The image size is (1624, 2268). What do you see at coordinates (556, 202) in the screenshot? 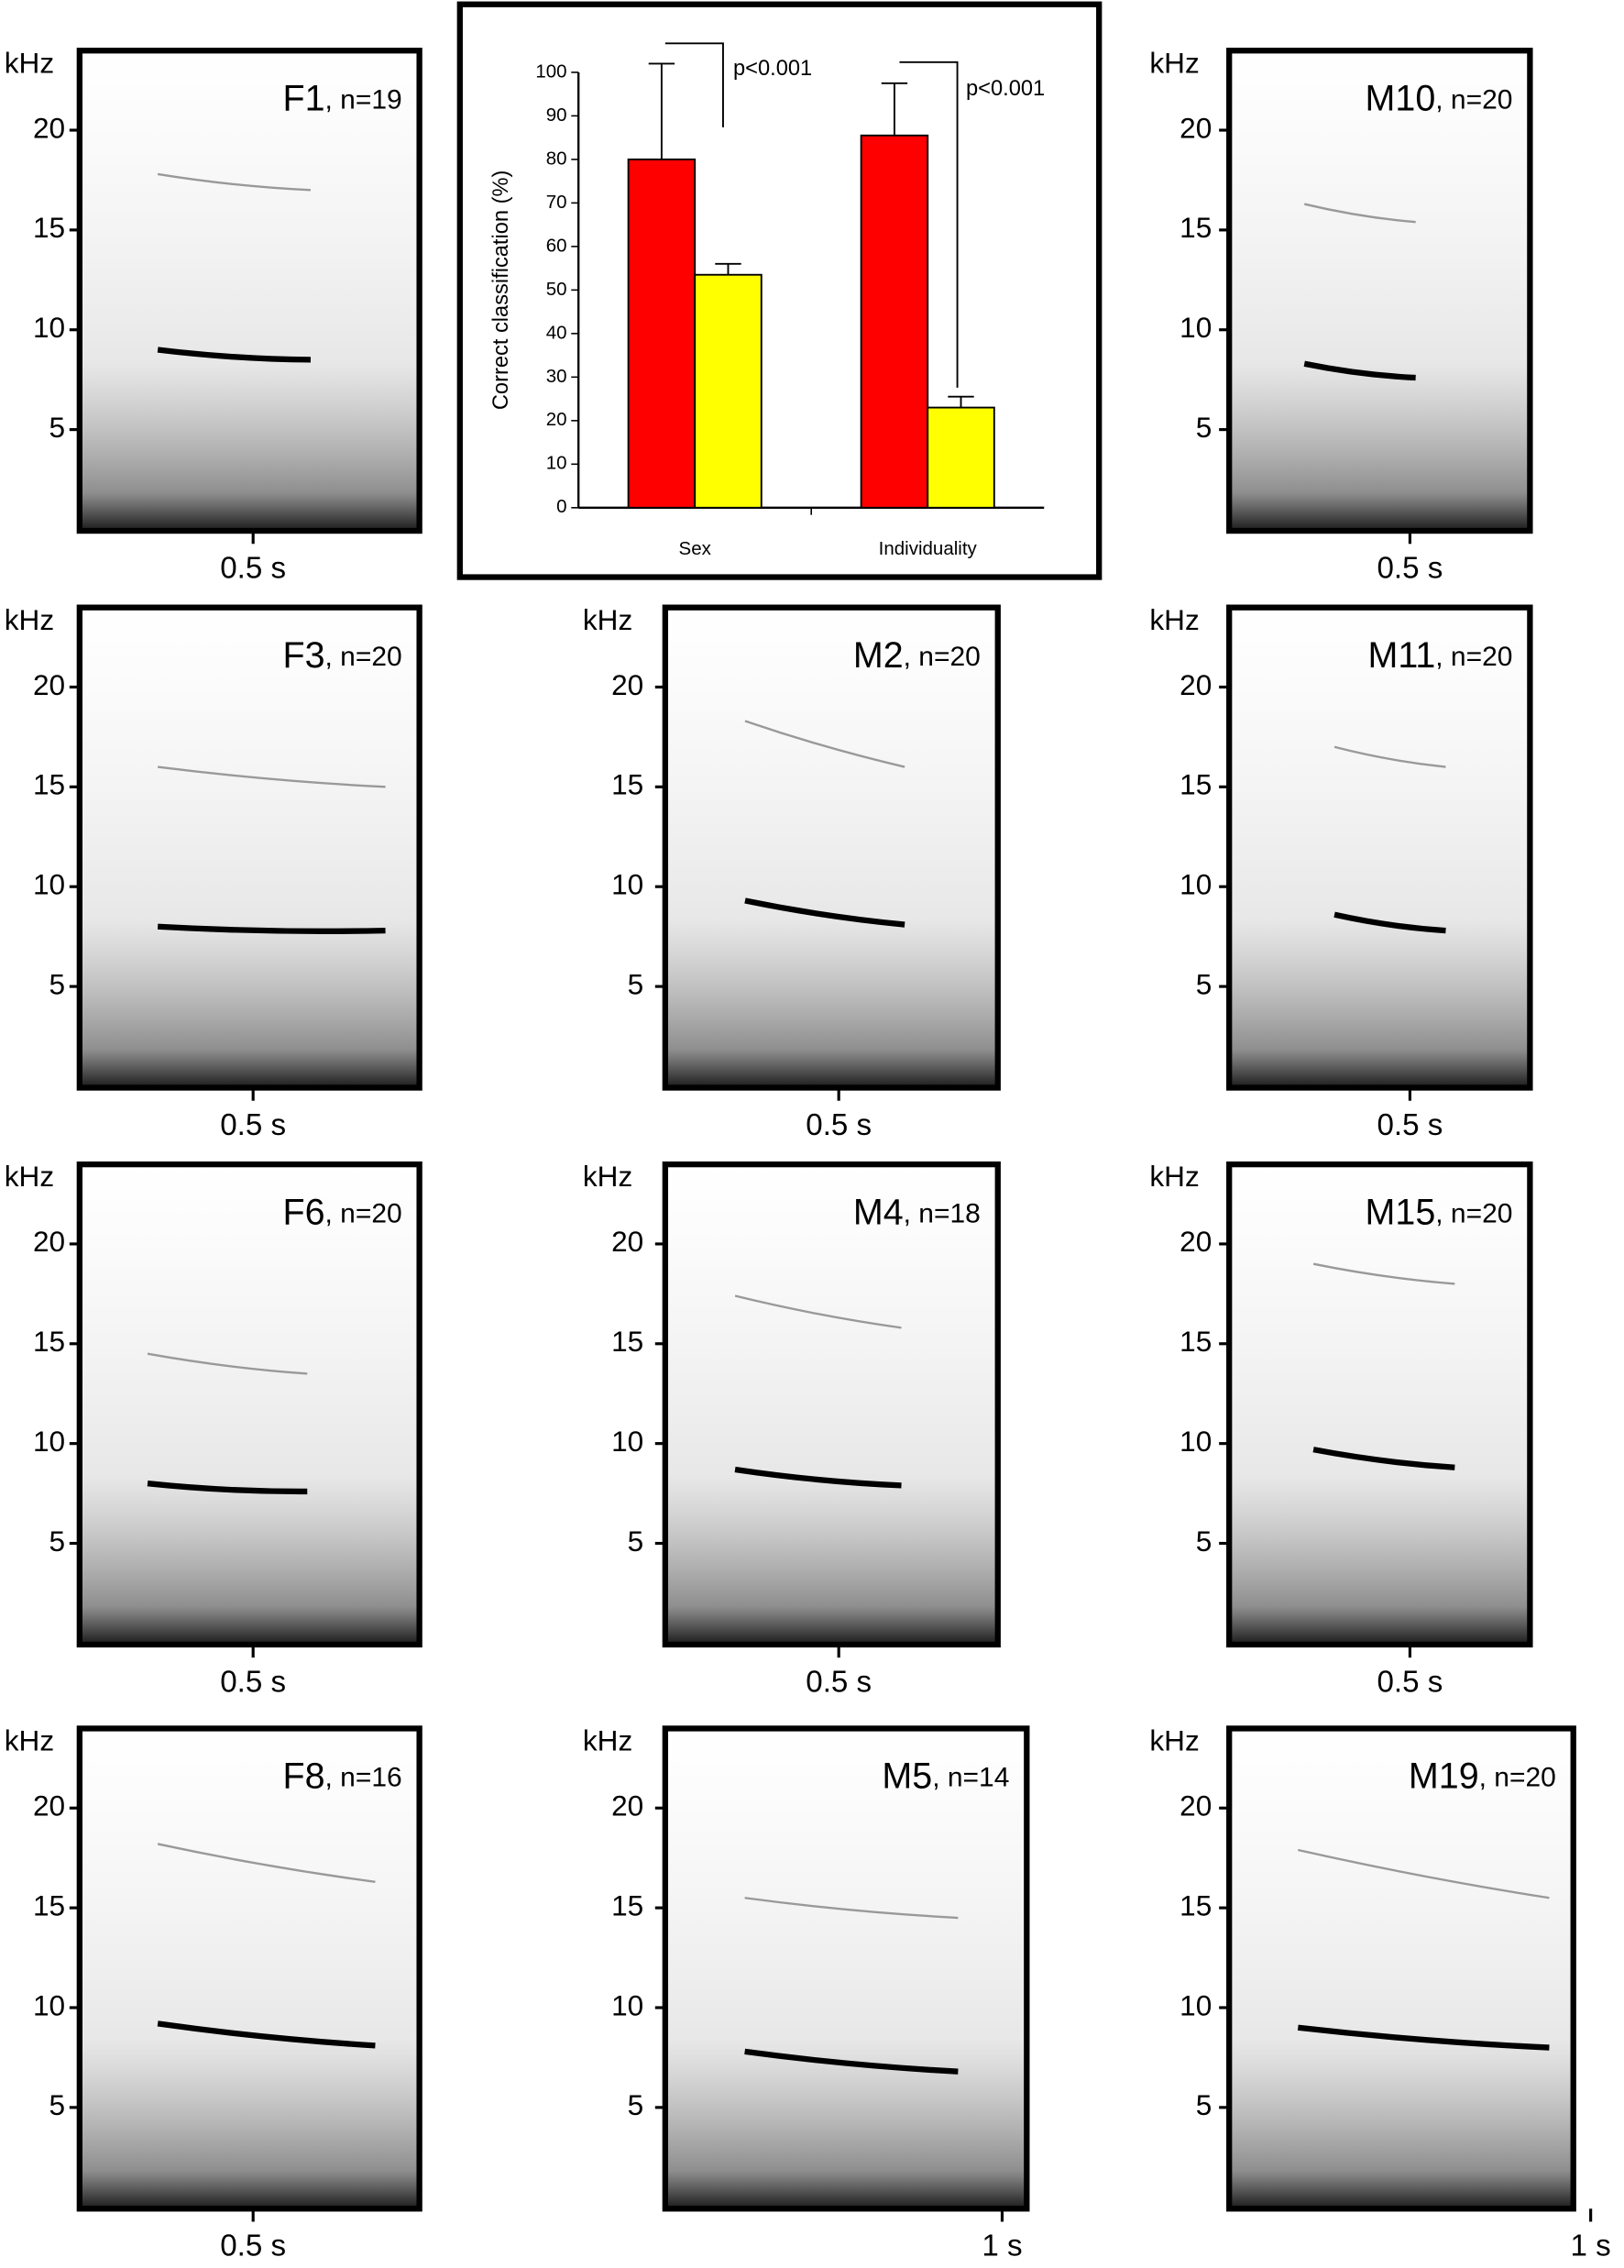
I see `y-tick-label: 70` at bounding box center [556, 202].